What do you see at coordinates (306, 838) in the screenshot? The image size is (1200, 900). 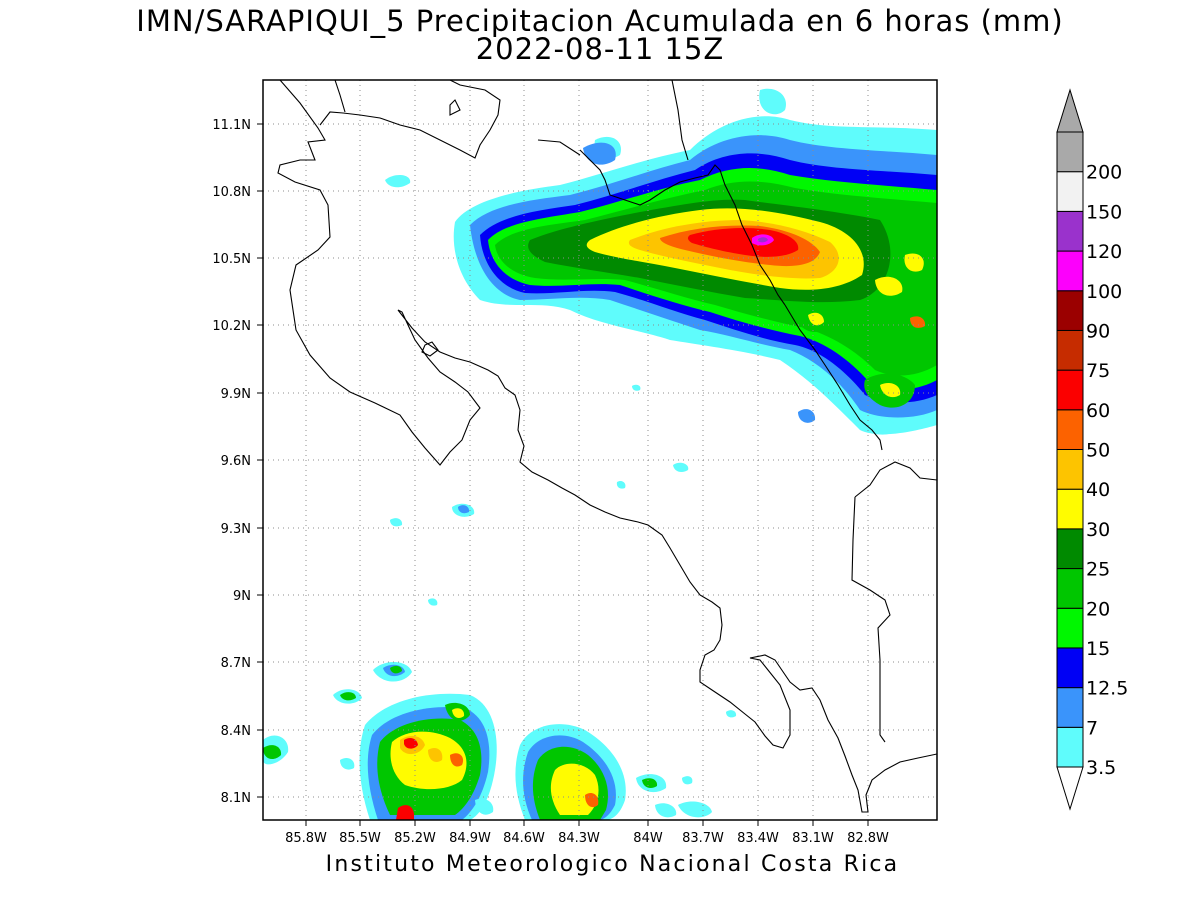 I see `lon-label: 85.8W` at bounding box center [306, 838].